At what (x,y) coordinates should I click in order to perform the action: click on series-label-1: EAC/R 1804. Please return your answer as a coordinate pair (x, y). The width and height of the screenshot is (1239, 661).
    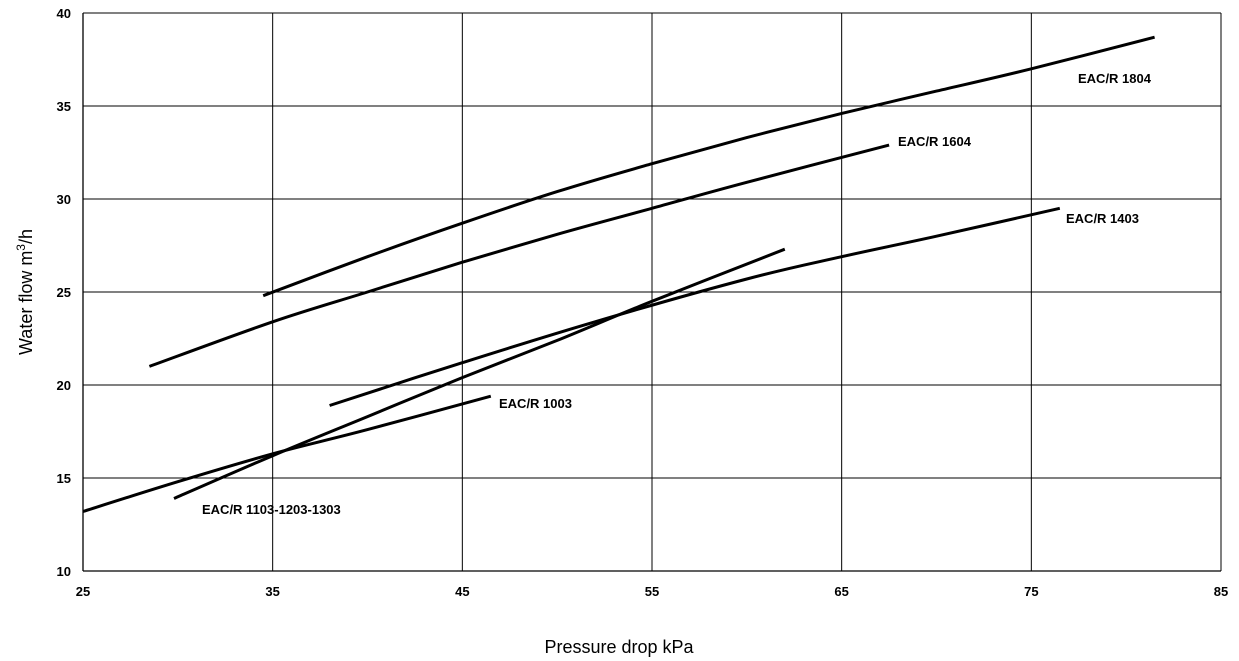
    Looking at the image, I should click on (1115, 78).